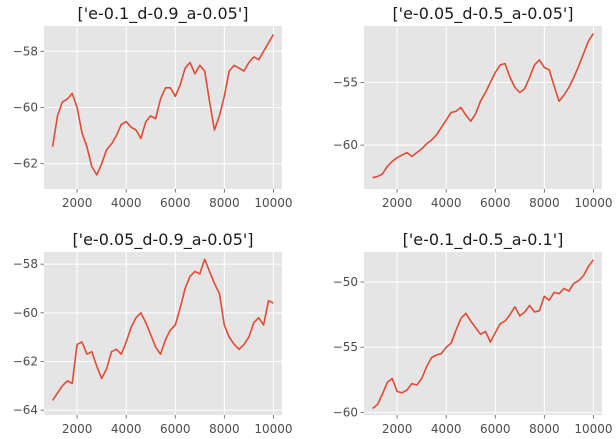 This screenshot has width=616, height=439. What do you see at coordinates (25, 410) in the screenshot?
I see `y-tick-label: −64` at bounding box center [25, 410].